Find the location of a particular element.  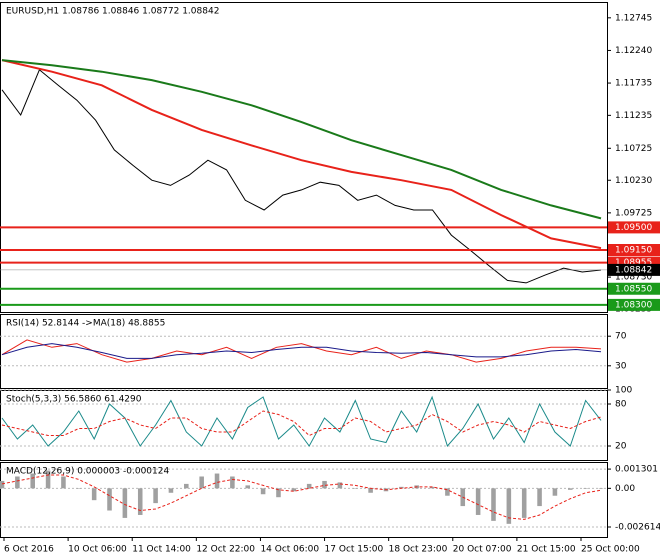

y-tick-label: 100 is located at coordinates (623, 391).